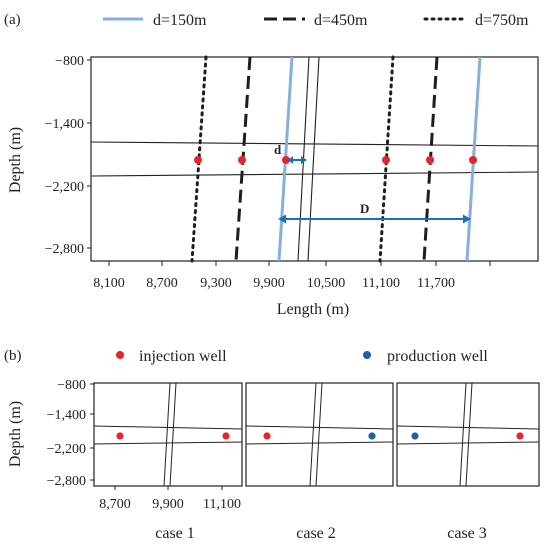  I want to click on panel-b-legend: injection well production well, so click(302, 356).